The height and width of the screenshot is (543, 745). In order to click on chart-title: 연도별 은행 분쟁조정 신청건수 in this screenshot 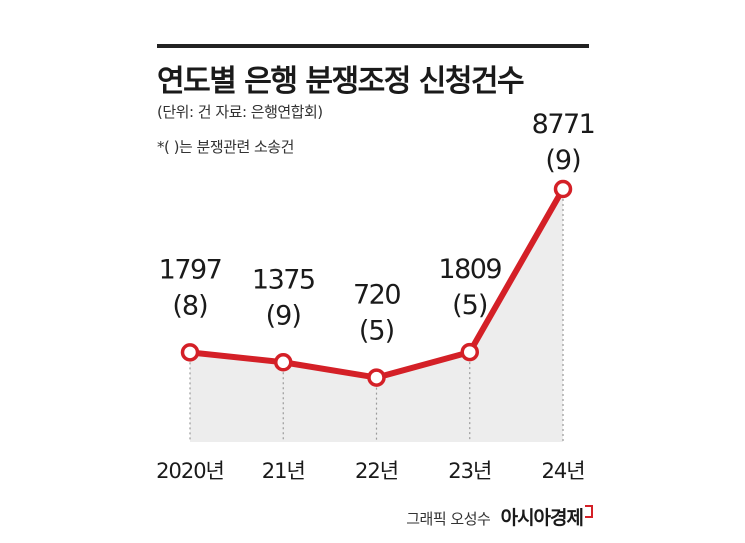, I will do `click(341, 81)`.